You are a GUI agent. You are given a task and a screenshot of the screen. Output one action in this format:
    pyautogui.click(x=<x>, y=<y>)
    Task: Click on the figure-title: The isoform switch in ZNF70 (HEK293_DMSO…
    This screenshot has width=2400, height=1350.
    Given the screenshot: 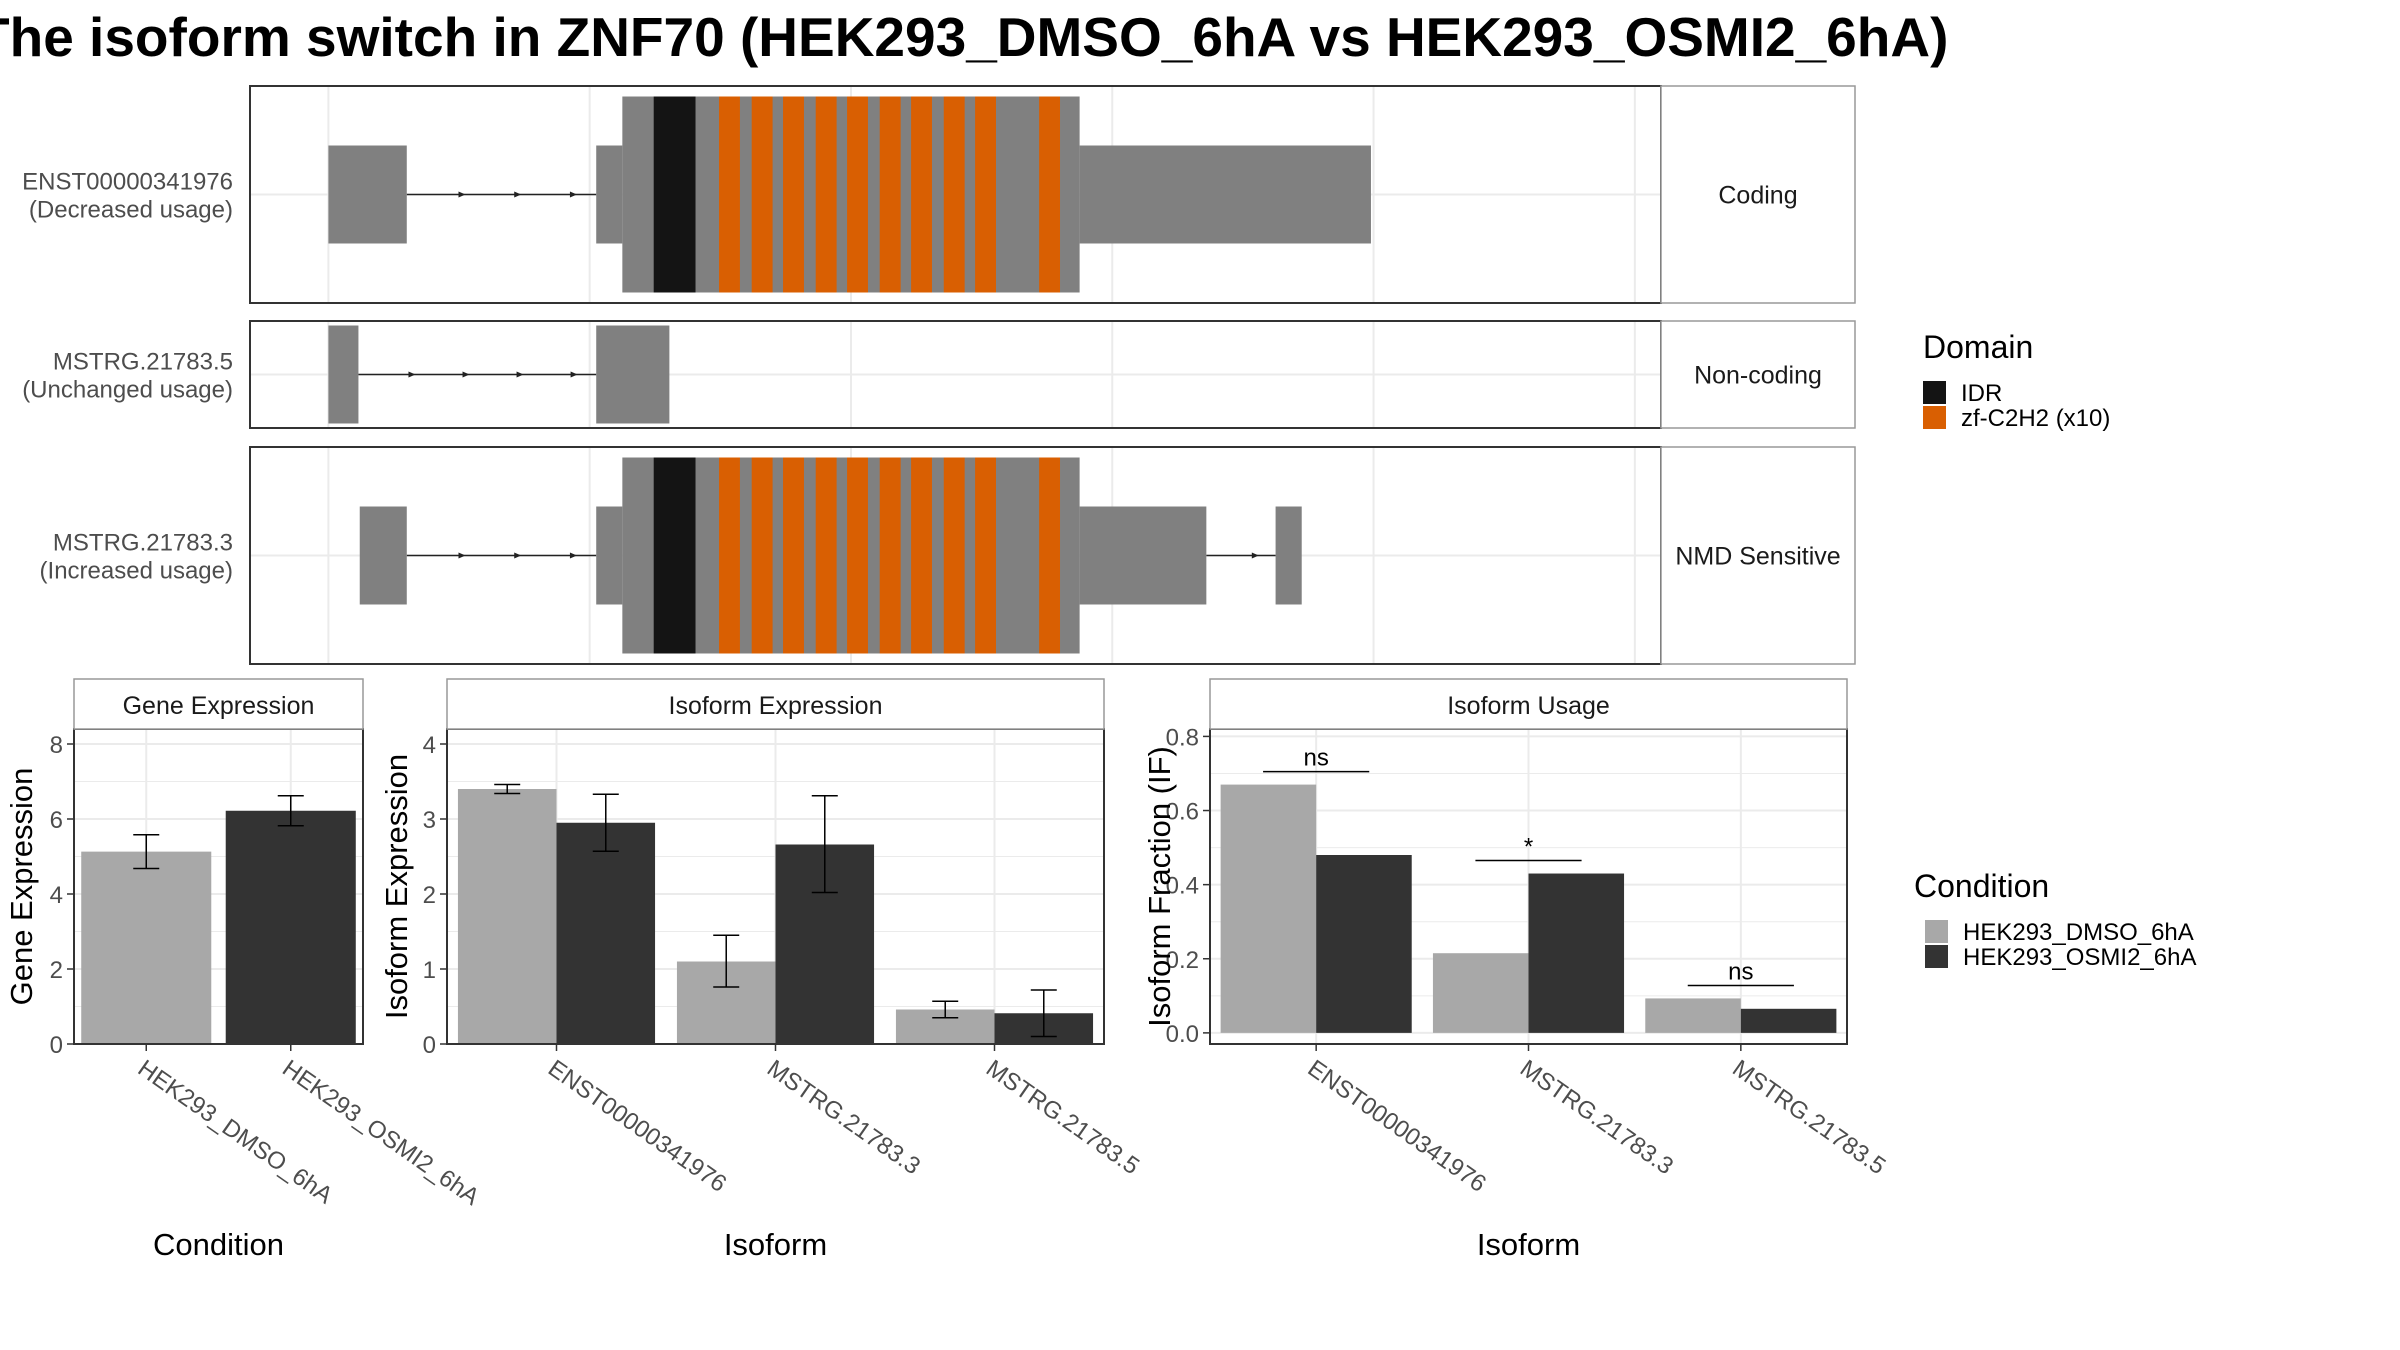 What is the action you would take?
    pyautogui.click(x=974, y=37)
    